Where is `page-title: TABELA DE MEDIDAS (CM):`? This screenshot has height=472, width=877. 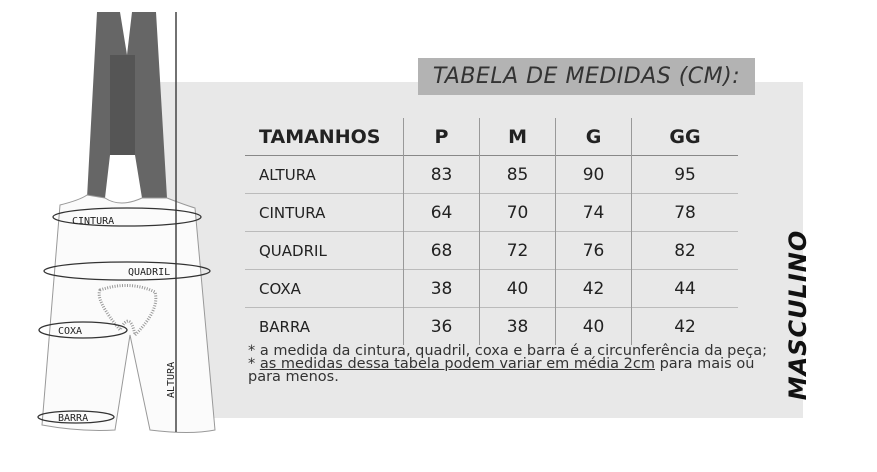 page-title: TABELA DE MEDIDAS (CM): is located at coordinates (586, 76).